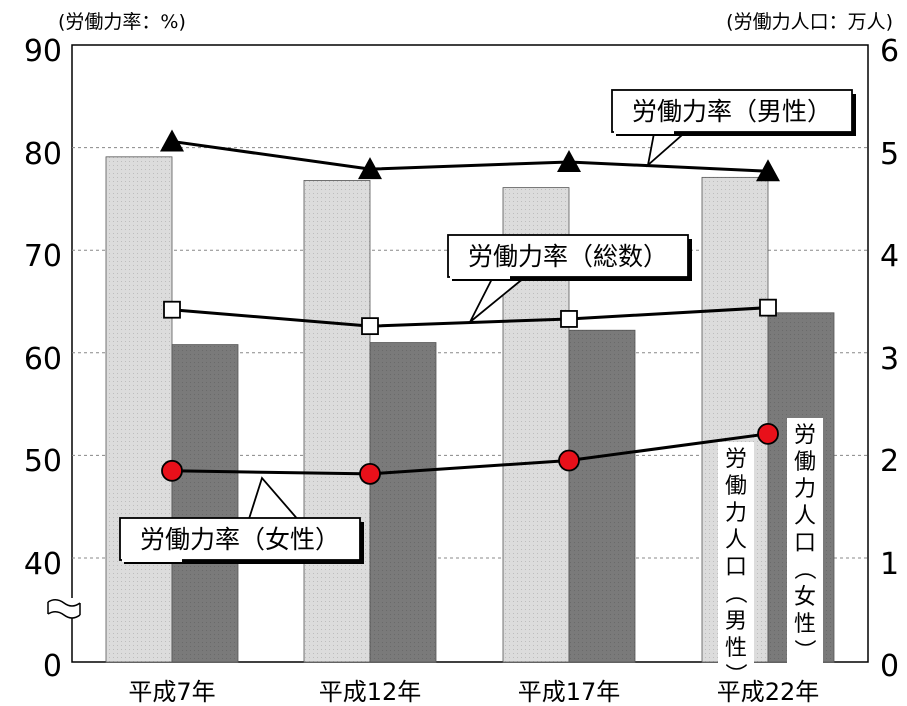 The height and width of the screenshot is (706, 907). I want to click on label-female-population-char: ）, so click(803, 650).